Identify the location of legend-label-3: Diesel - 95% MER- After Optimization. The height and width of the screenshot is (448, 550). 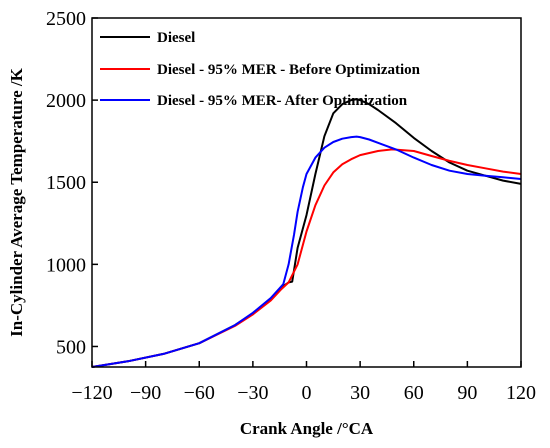
(282, 101).